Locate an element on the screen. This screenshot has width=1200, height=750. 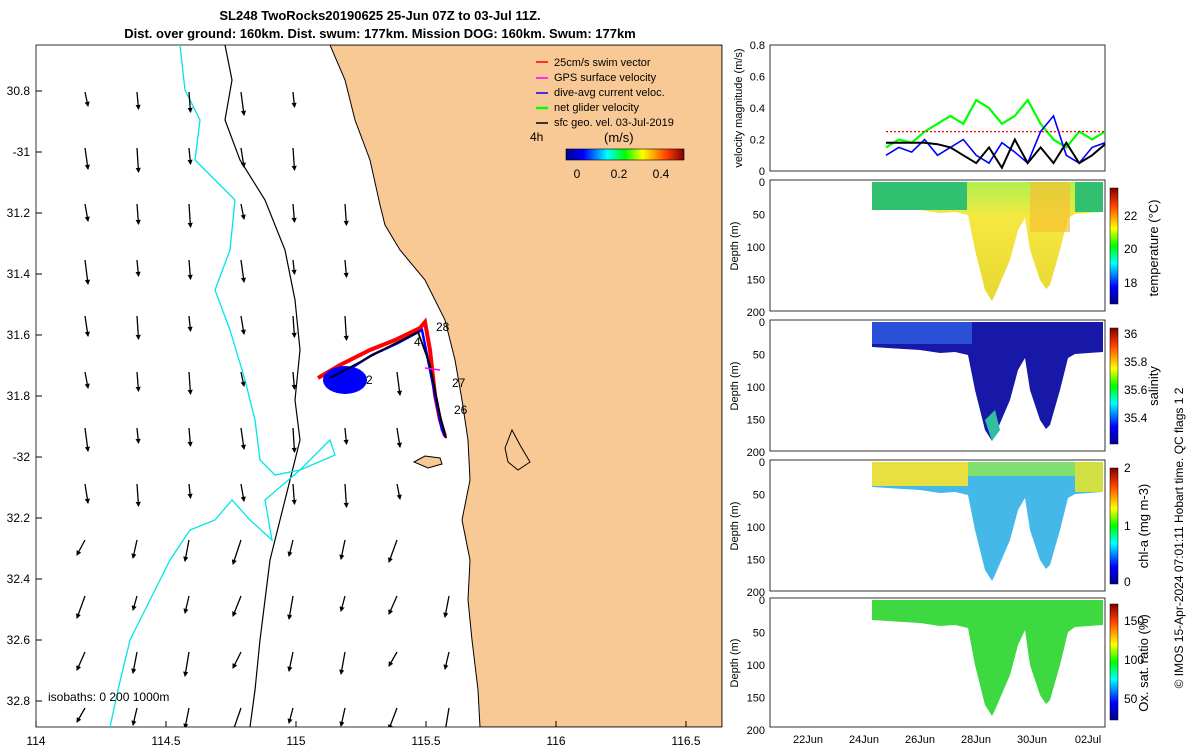
map-cbar-tick-2: 0.4 is located at coordinates (661, 174).